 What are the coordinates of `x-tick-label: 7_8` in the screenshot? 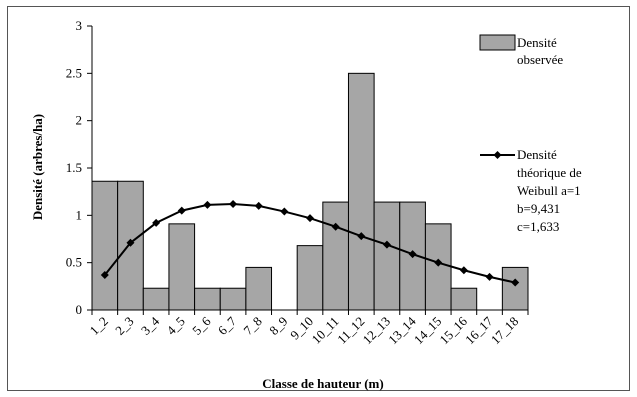 It's located at (252, 326).